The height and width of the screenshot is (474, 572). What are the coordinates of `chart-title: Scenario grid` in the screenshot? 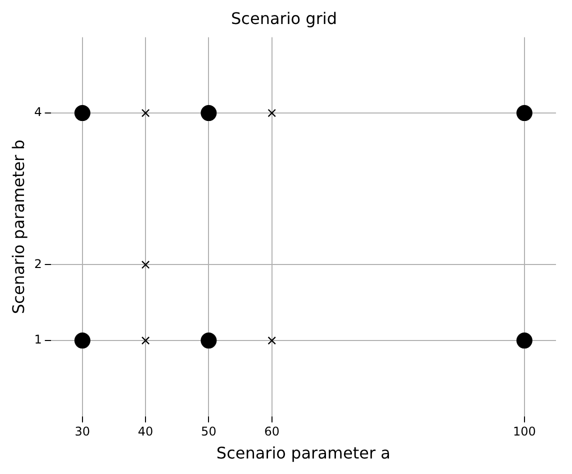 It's located at (284, 18).